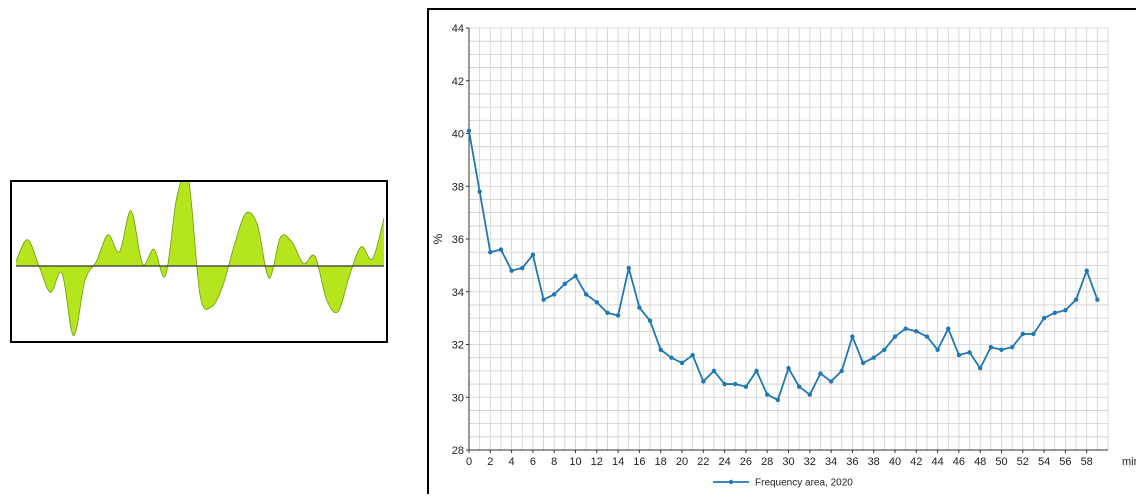  I want to click on x-tick-label: 36, so click(852, 462).